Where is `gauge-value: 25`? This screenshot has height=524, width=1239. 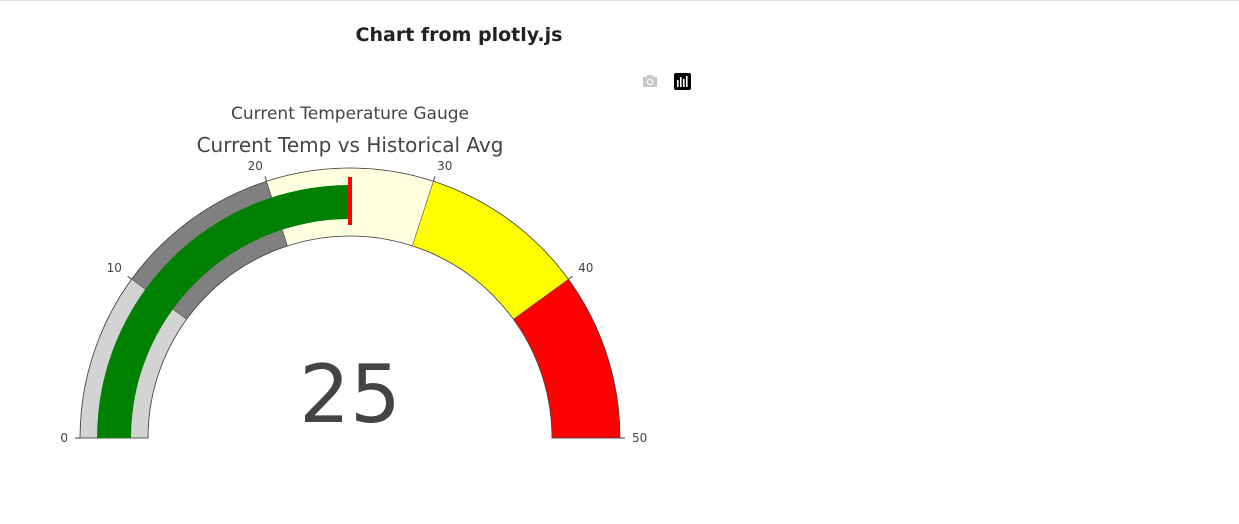 gauge-value: 25 is located at coordinates (350, 394).